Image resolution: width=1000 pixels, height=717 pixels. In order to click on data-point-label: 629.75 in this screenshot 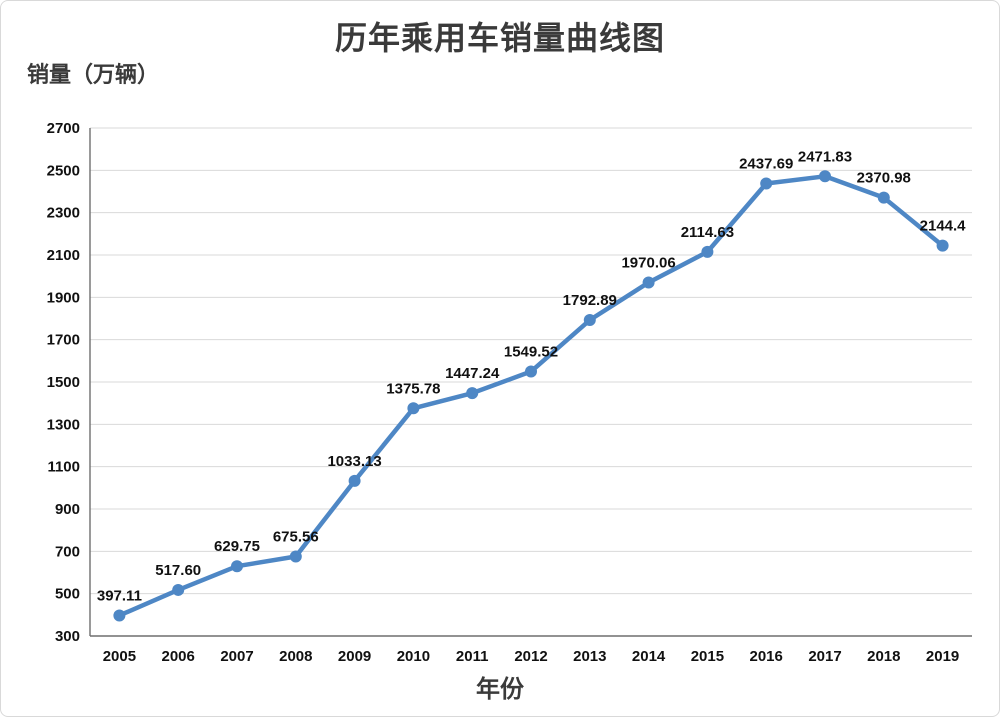, I will do `click(237, 546)`.